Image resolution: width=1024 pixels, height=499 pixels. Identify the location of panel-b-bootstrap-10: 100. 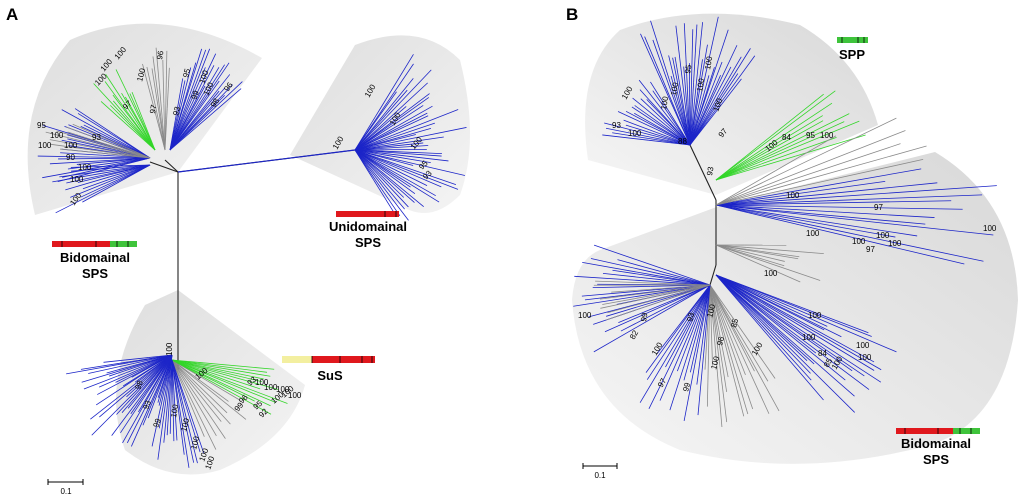
(827, 135).